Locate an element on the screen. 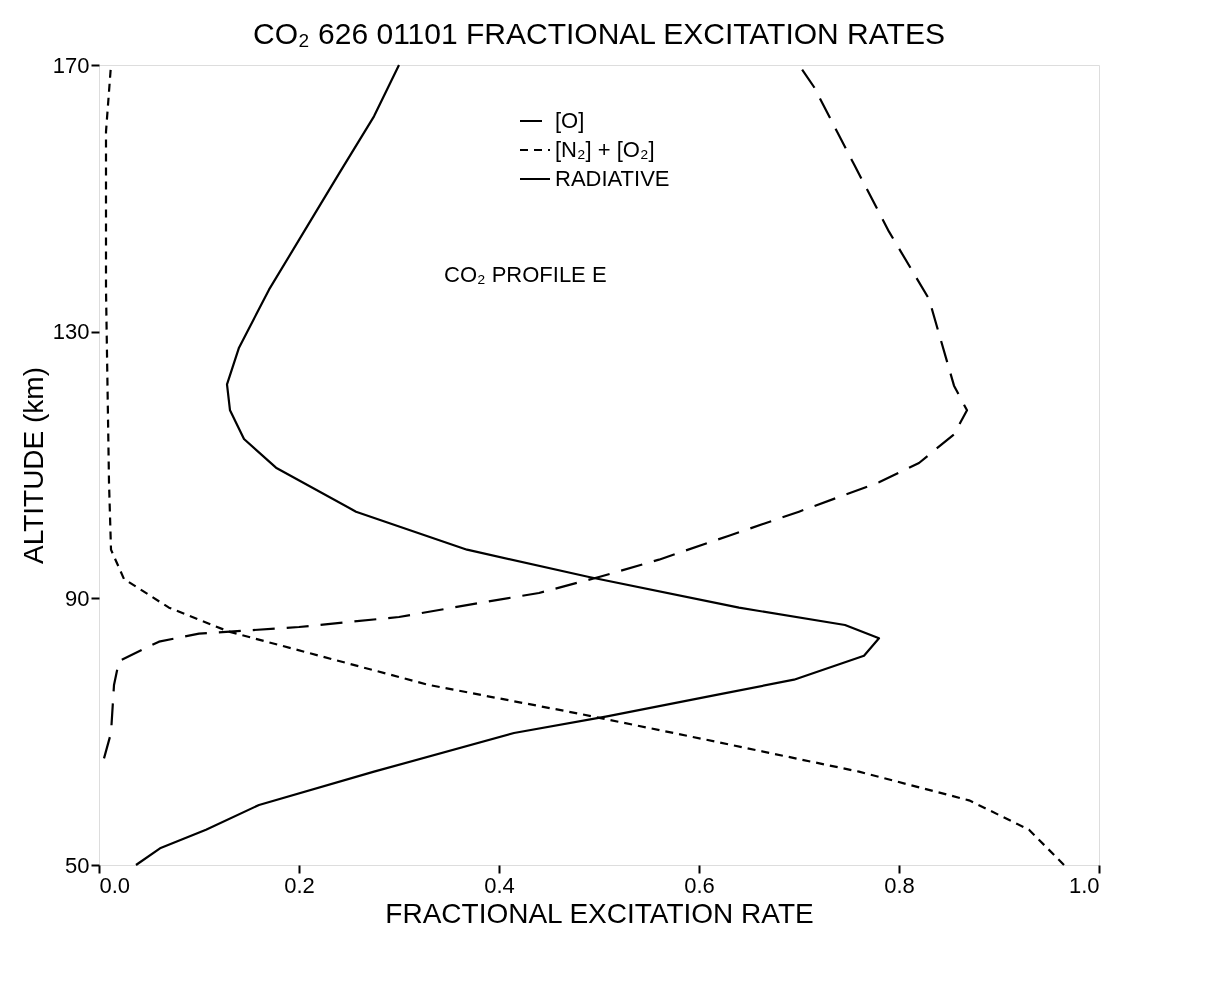  x-tick-label: 0.0 is located at coordinates (115, 885).